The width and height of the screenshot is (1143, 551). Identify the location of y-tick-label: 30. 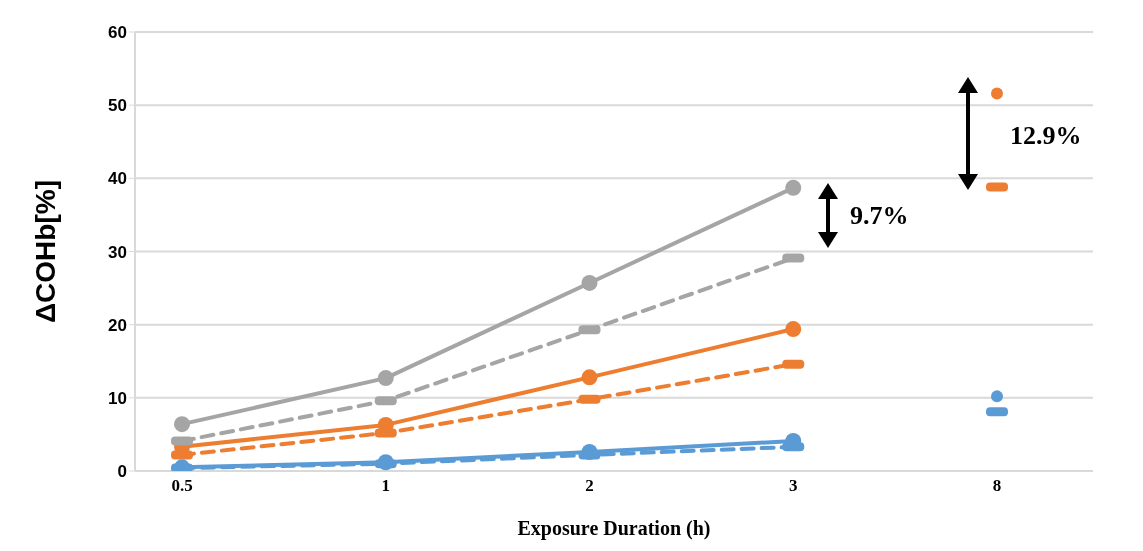
(117, 252).